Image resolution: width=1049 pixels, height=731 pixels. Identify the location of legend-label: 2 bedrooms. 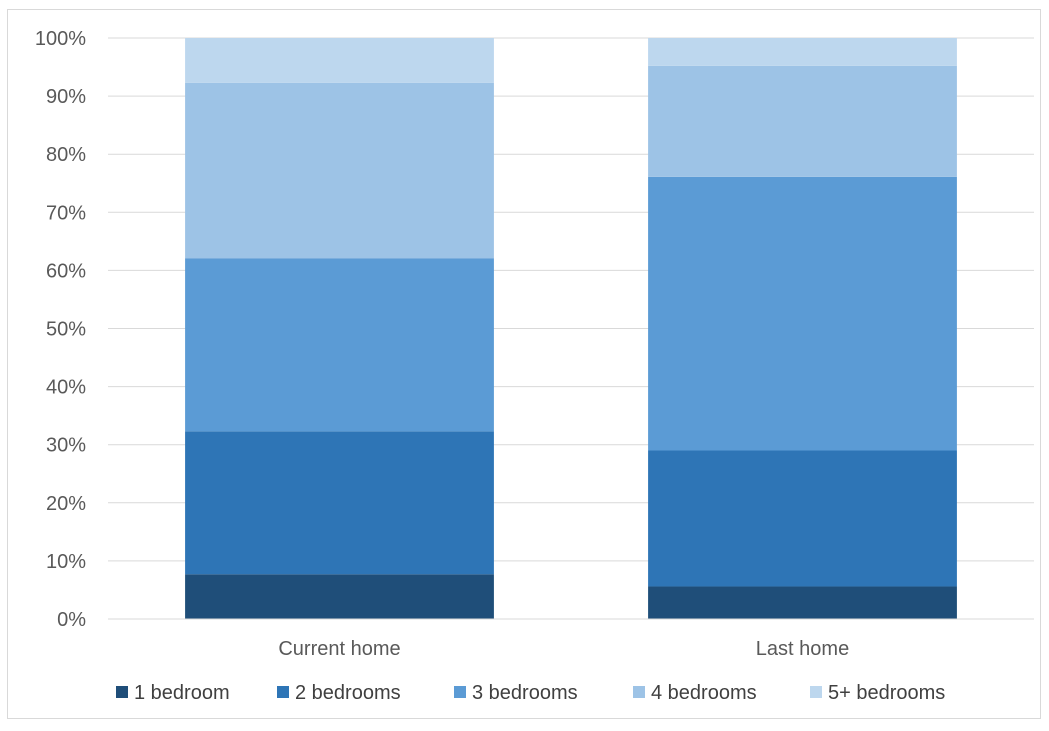
(348, 693).